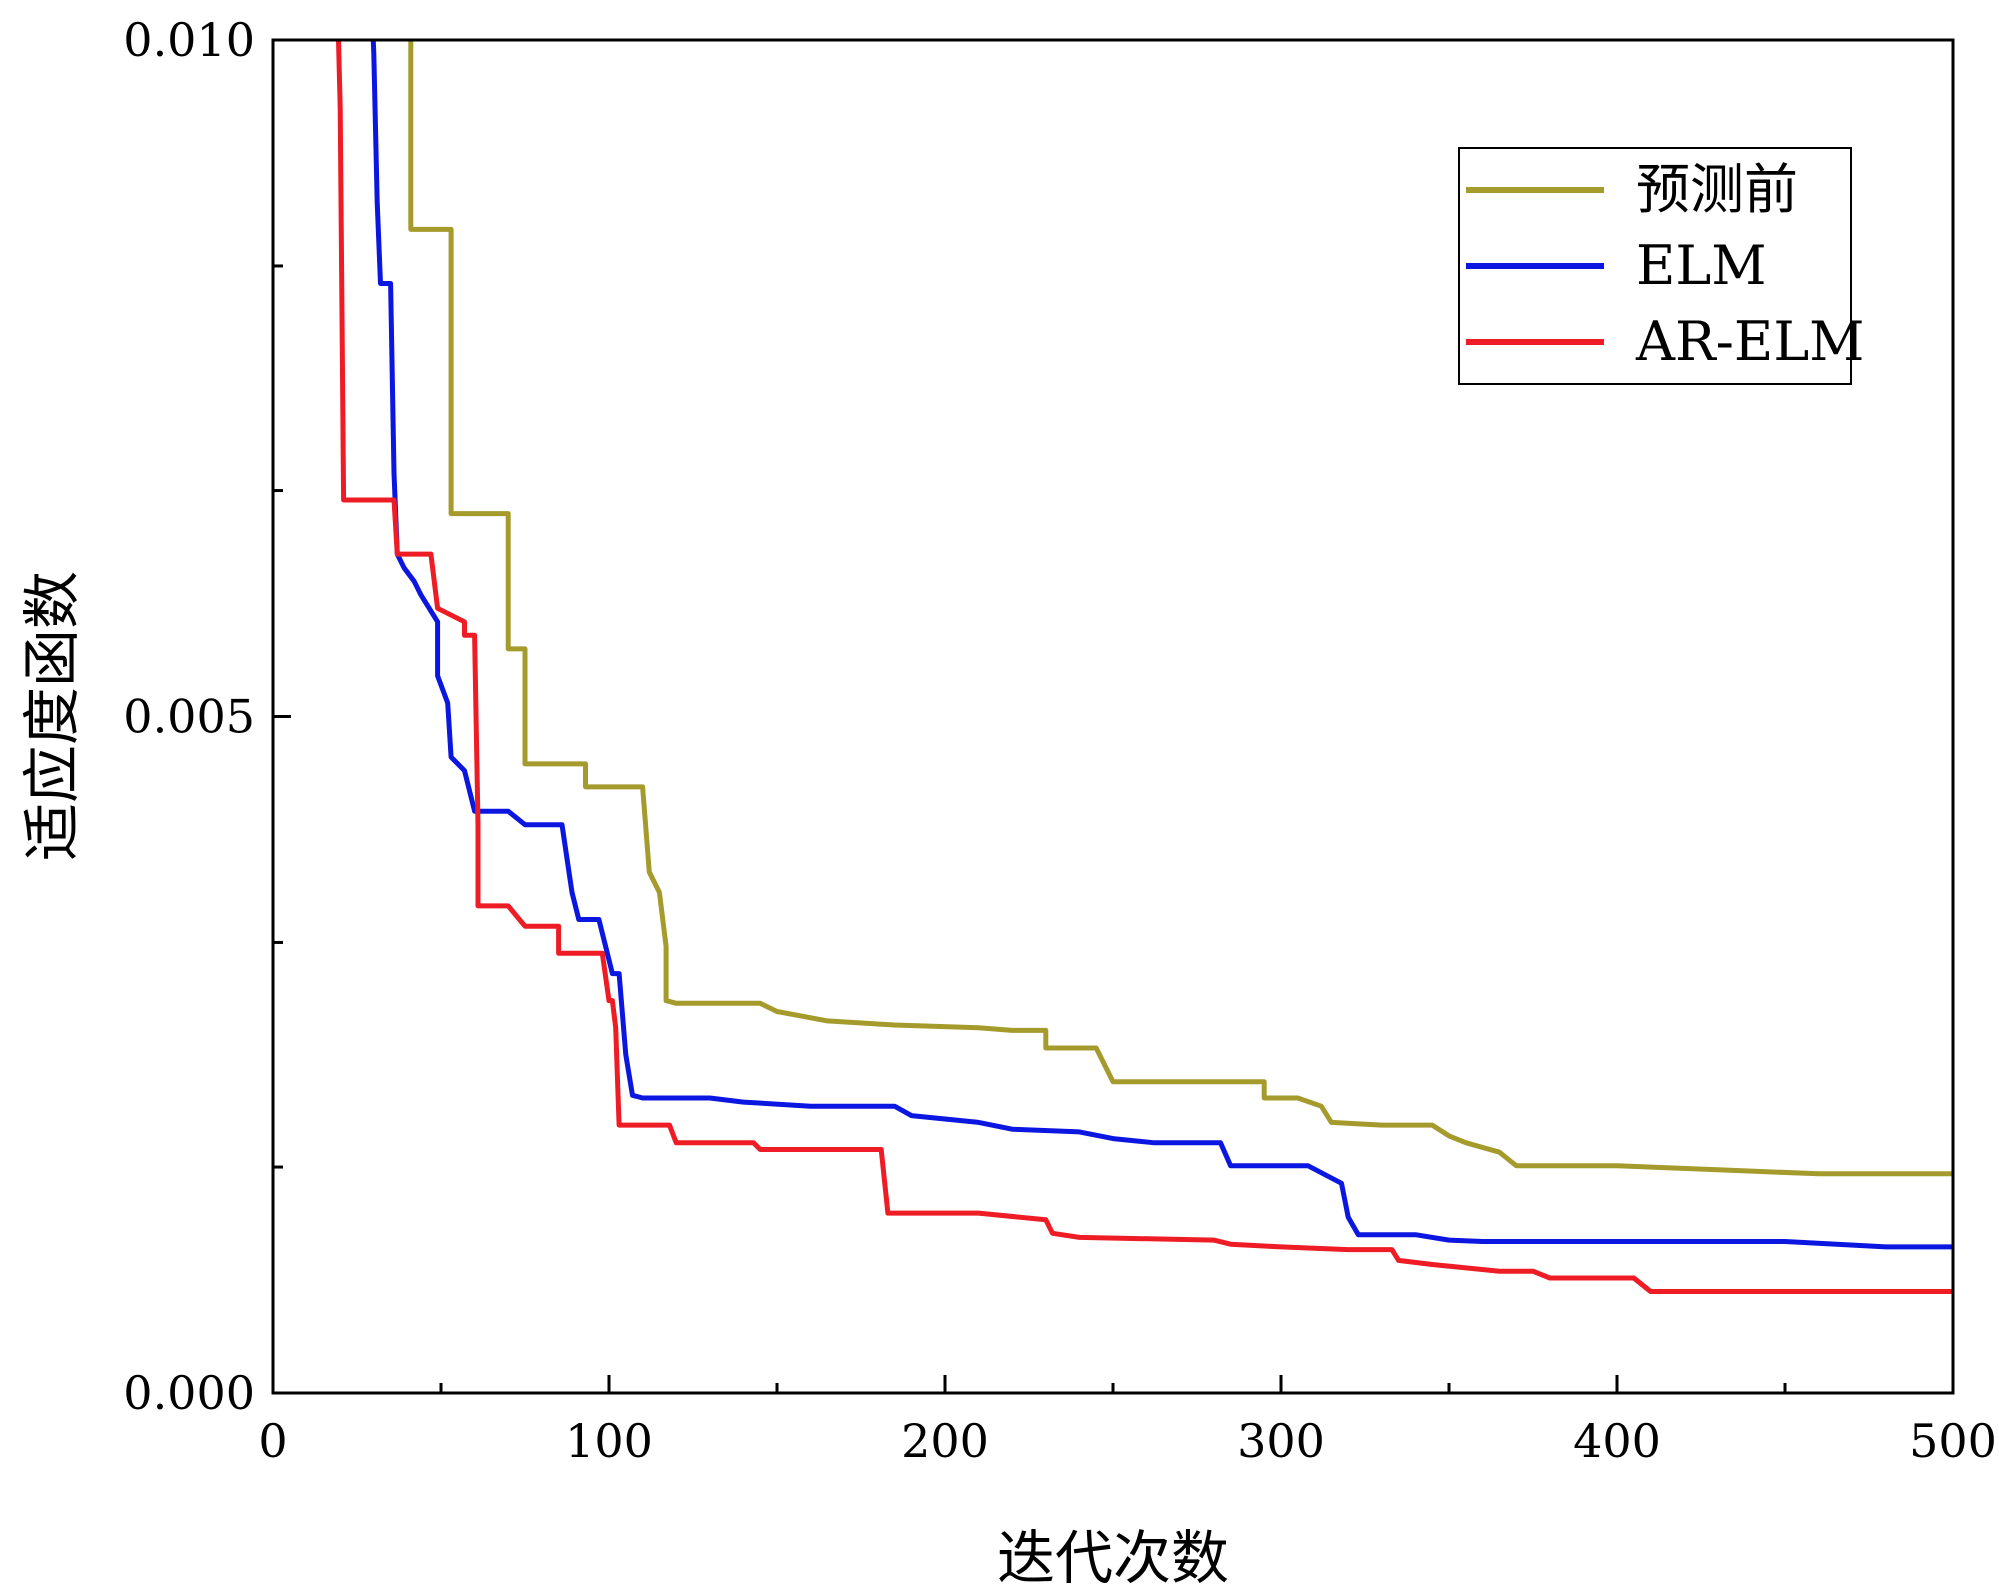  Describe the element at coordinates (1953, 1441) in the screenshot. I see `x-tick-label: 500` at that location.